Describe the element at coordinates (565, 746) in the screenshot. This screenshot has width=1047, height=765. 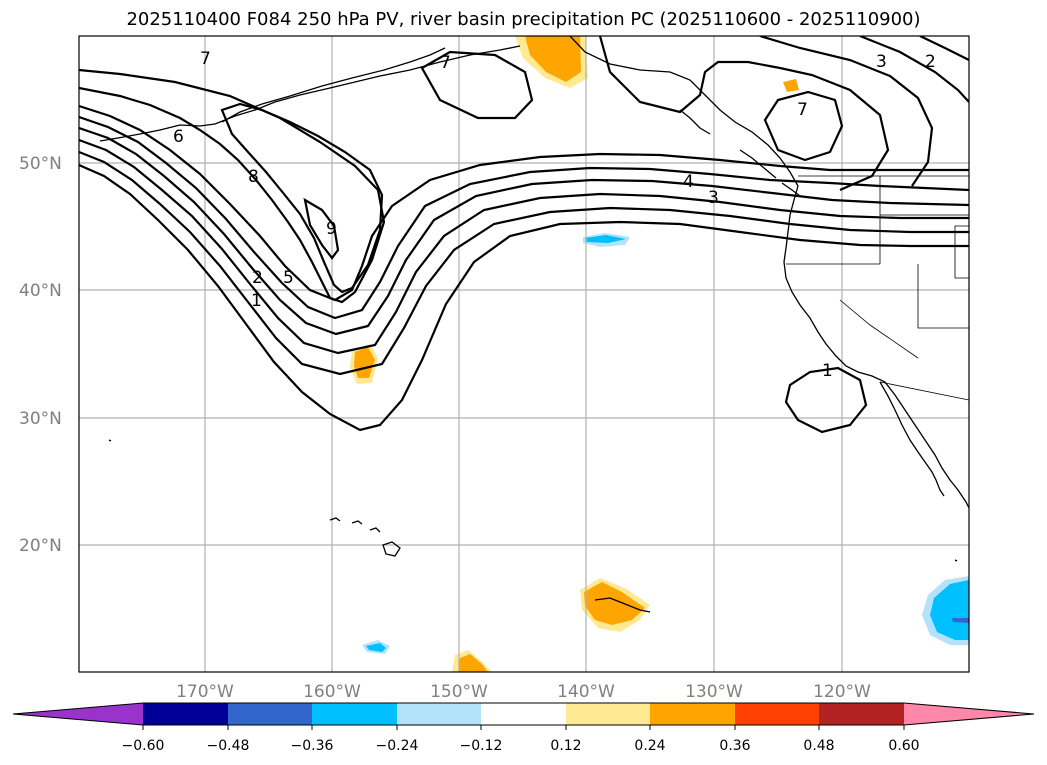
I see `colorbar-tick-label: 0.12` at that location.